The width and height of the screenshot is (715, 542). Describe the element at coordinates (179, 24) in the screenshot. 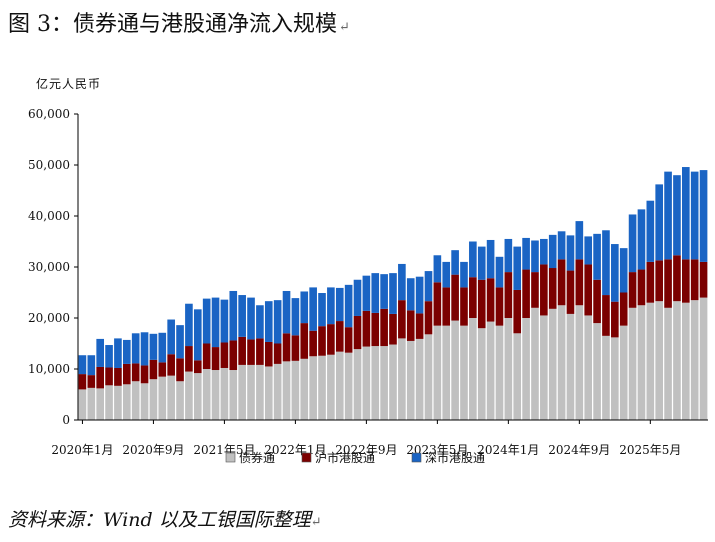

I see `figure-title: 图 3：债券通与港股通净流入规模 ↵` at that location.